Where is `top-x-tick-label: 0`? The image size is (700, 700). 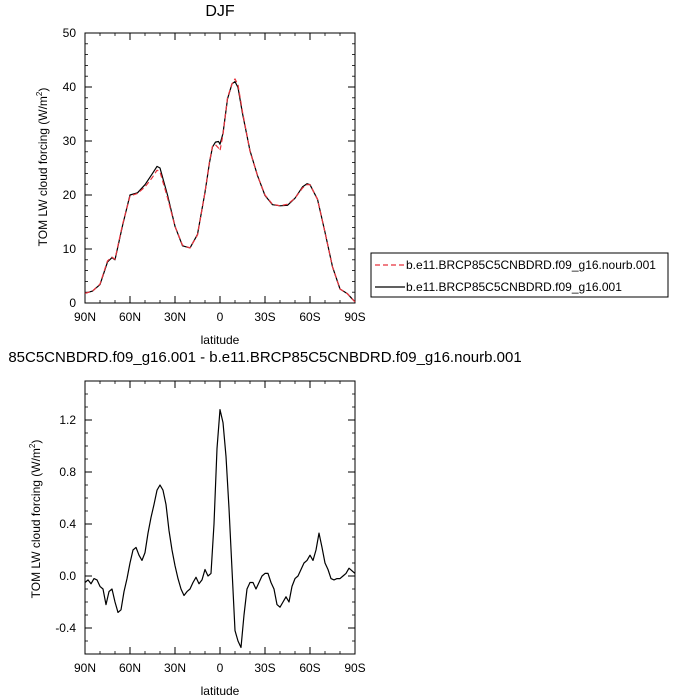
top-x-tick-label: 0 is located at coordinates (220, 317).